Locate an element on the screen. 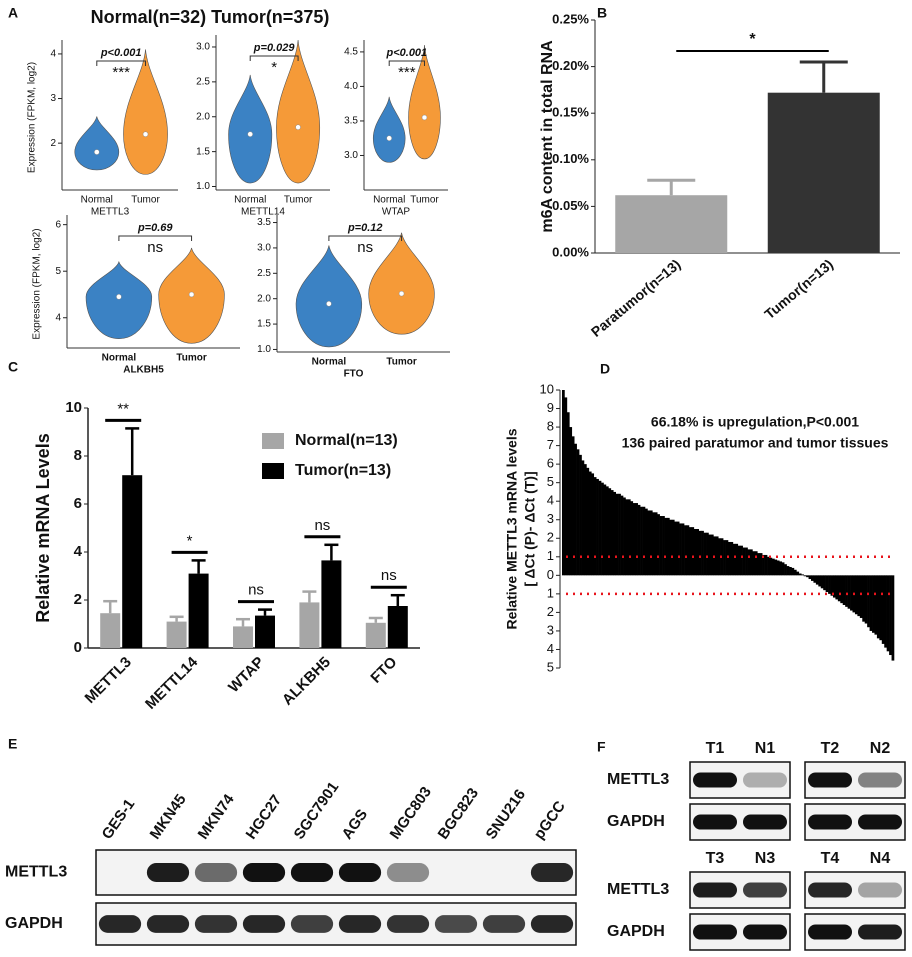 The image size is (912, 957). x-tick-label: ALKBH5 is located at coordinates (306, 681).